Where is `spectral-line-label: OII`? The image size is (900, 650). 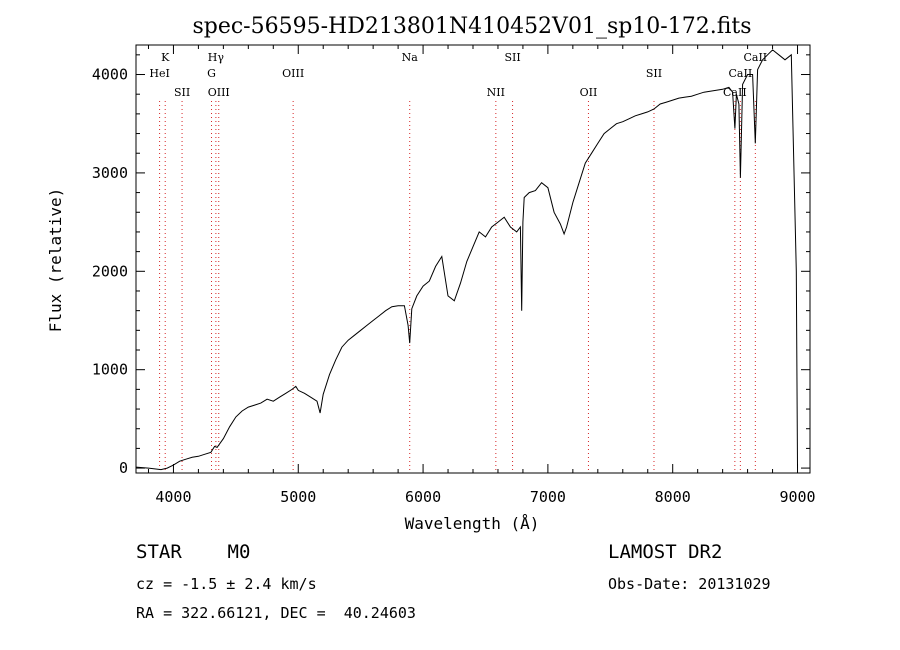
spectral-line-label: OII is located at coordinates (589, 92).